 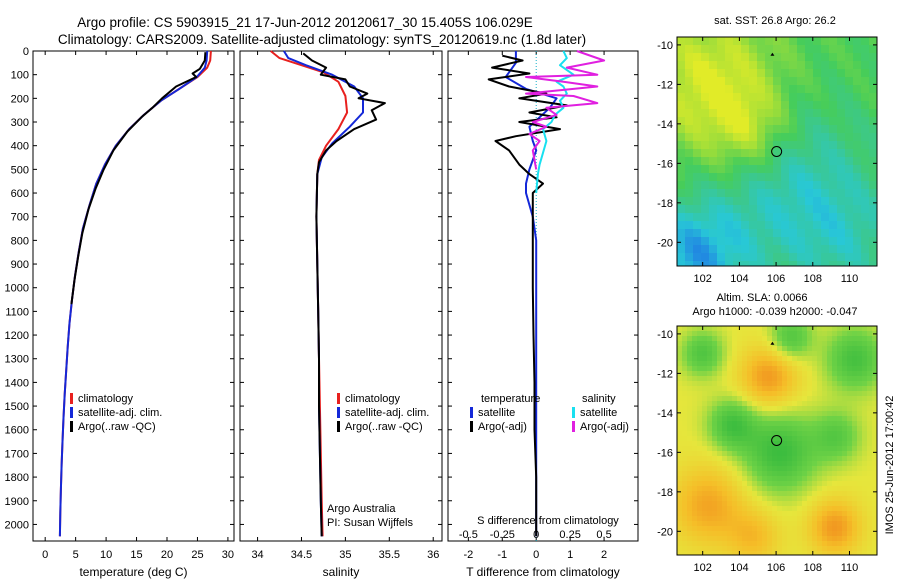 What do you see at coordinates (20, 218) in the screenshot?
I see `y-tick-label: 700` at bounding box center [20, 218].